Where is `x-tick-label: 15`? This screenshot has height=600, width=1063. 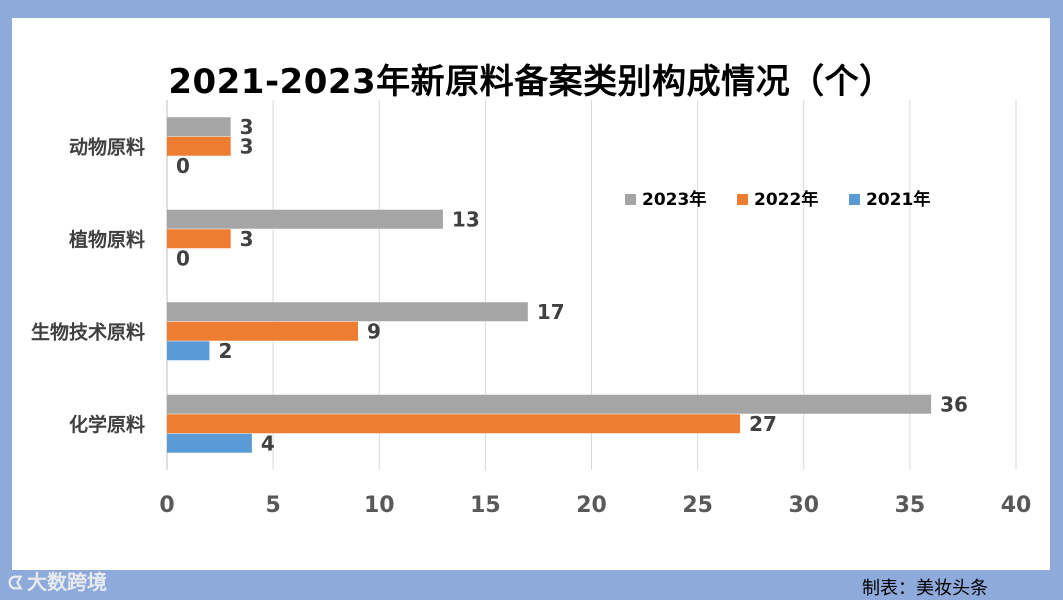
x-tick-label: 15 is located at coordinates (485, 505).